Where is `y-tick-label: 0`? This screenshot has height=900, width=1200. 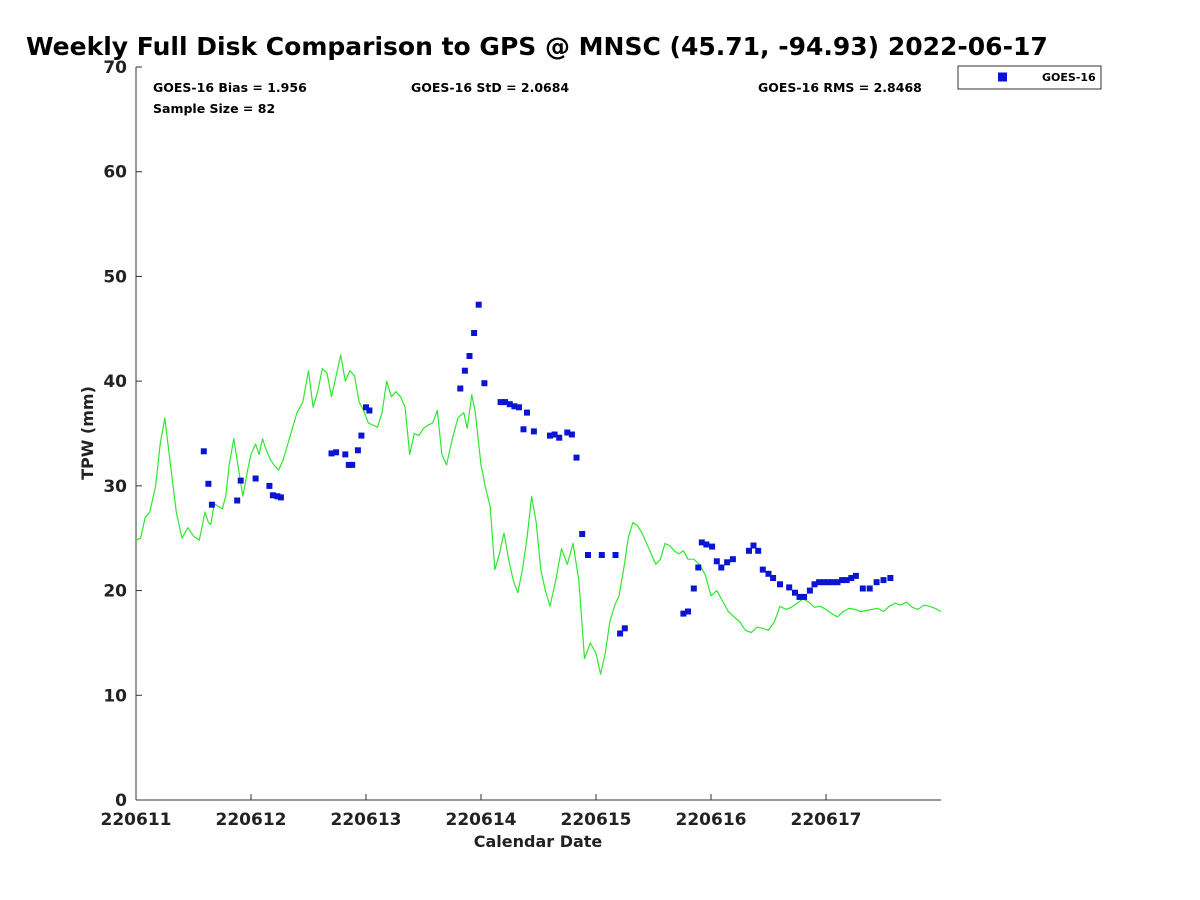
y-tick-label: 0 is located at coordinates (121, 801).